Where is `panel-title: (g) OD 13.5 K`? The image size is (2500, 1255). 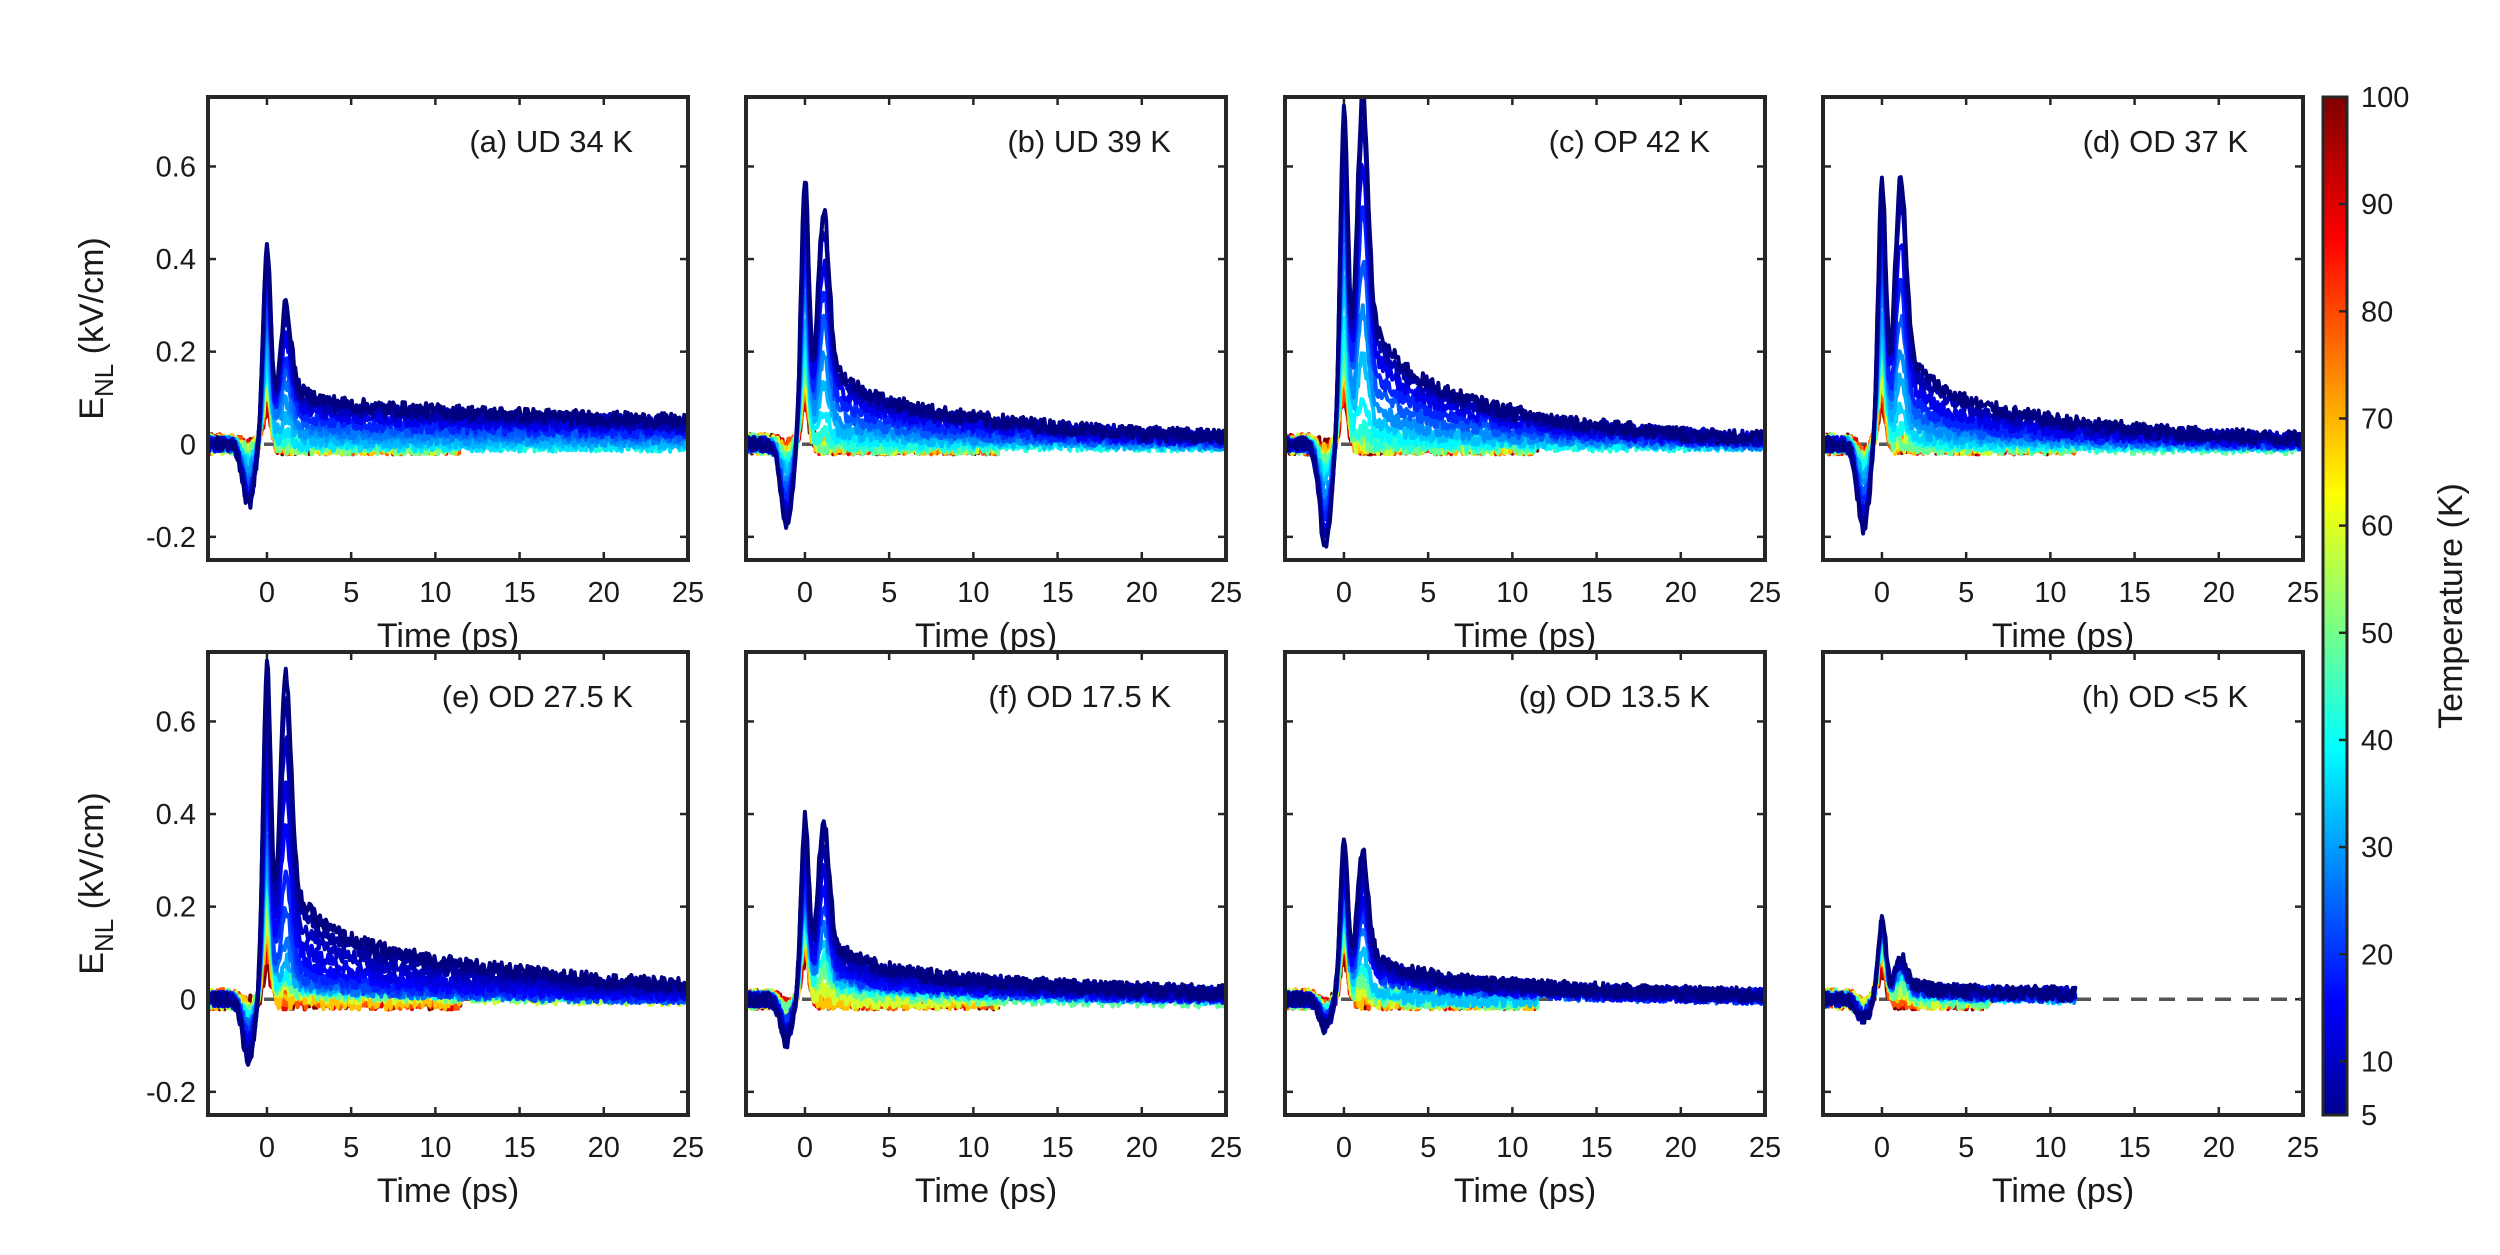 panel-title: (g) OD 13.5 K is located at coordinates (1615, 696).